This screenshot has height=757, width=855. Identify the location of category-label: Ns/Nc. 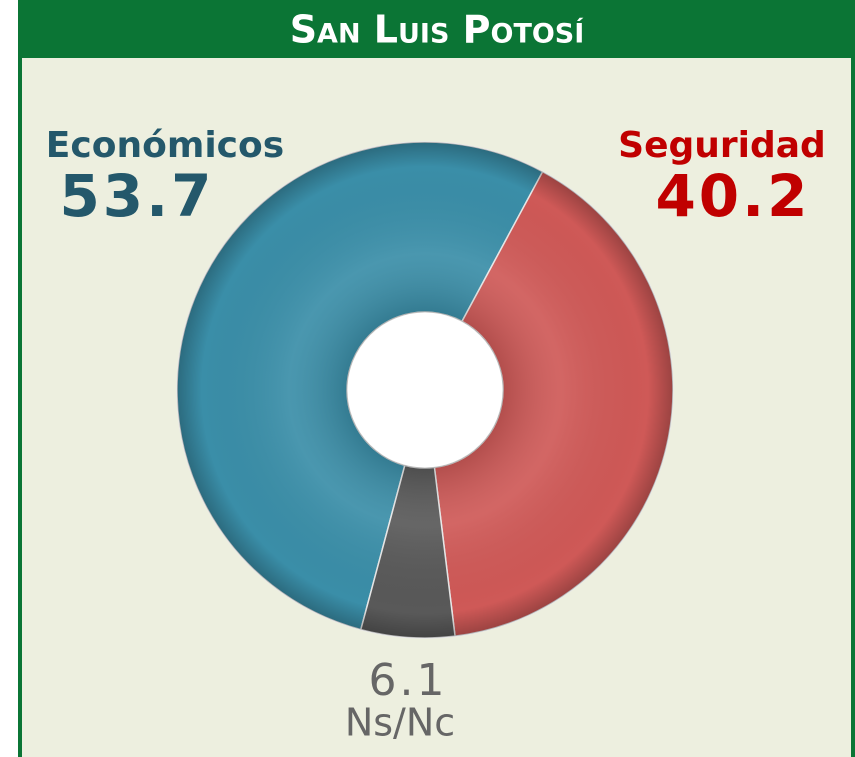
(400, 723).